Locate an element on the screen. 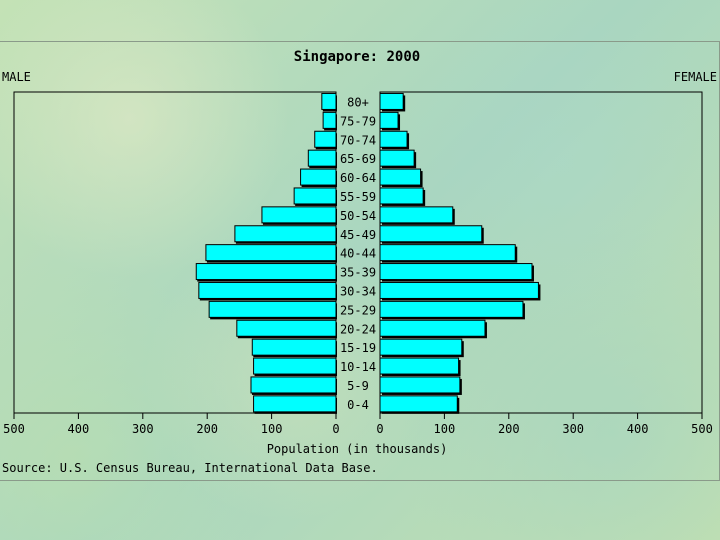  male-bar-80+ is located at coordinates (329, 101).